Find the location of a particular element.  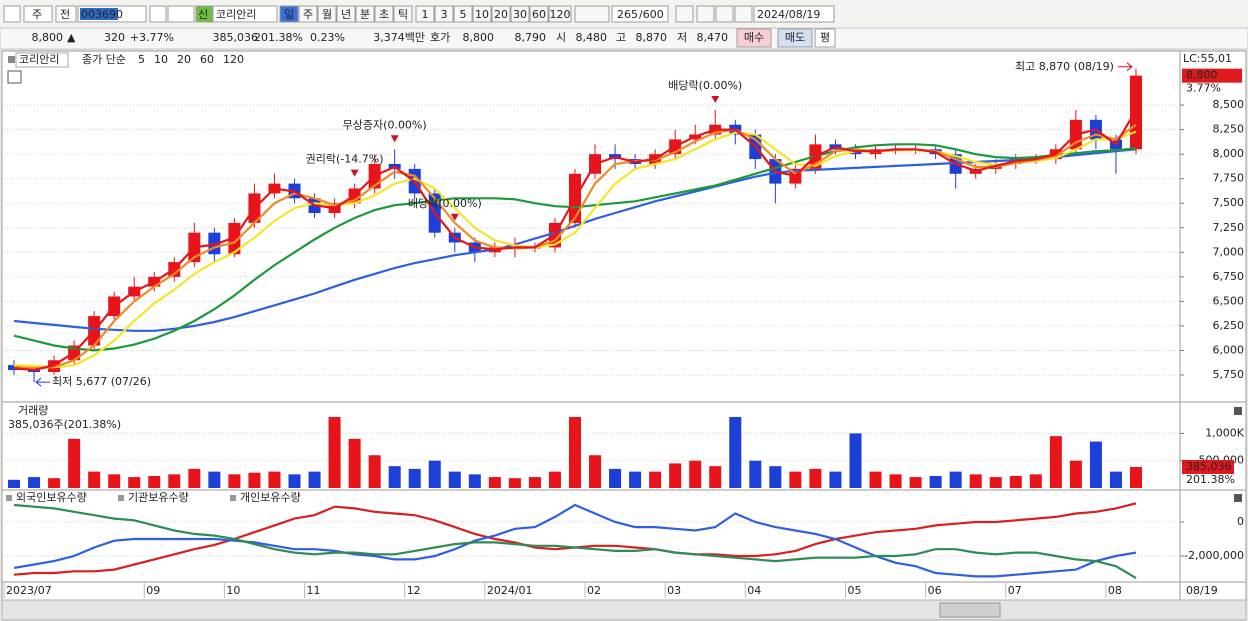

legend-item: 외국인보유수량 is located at coordinates (51, 497).